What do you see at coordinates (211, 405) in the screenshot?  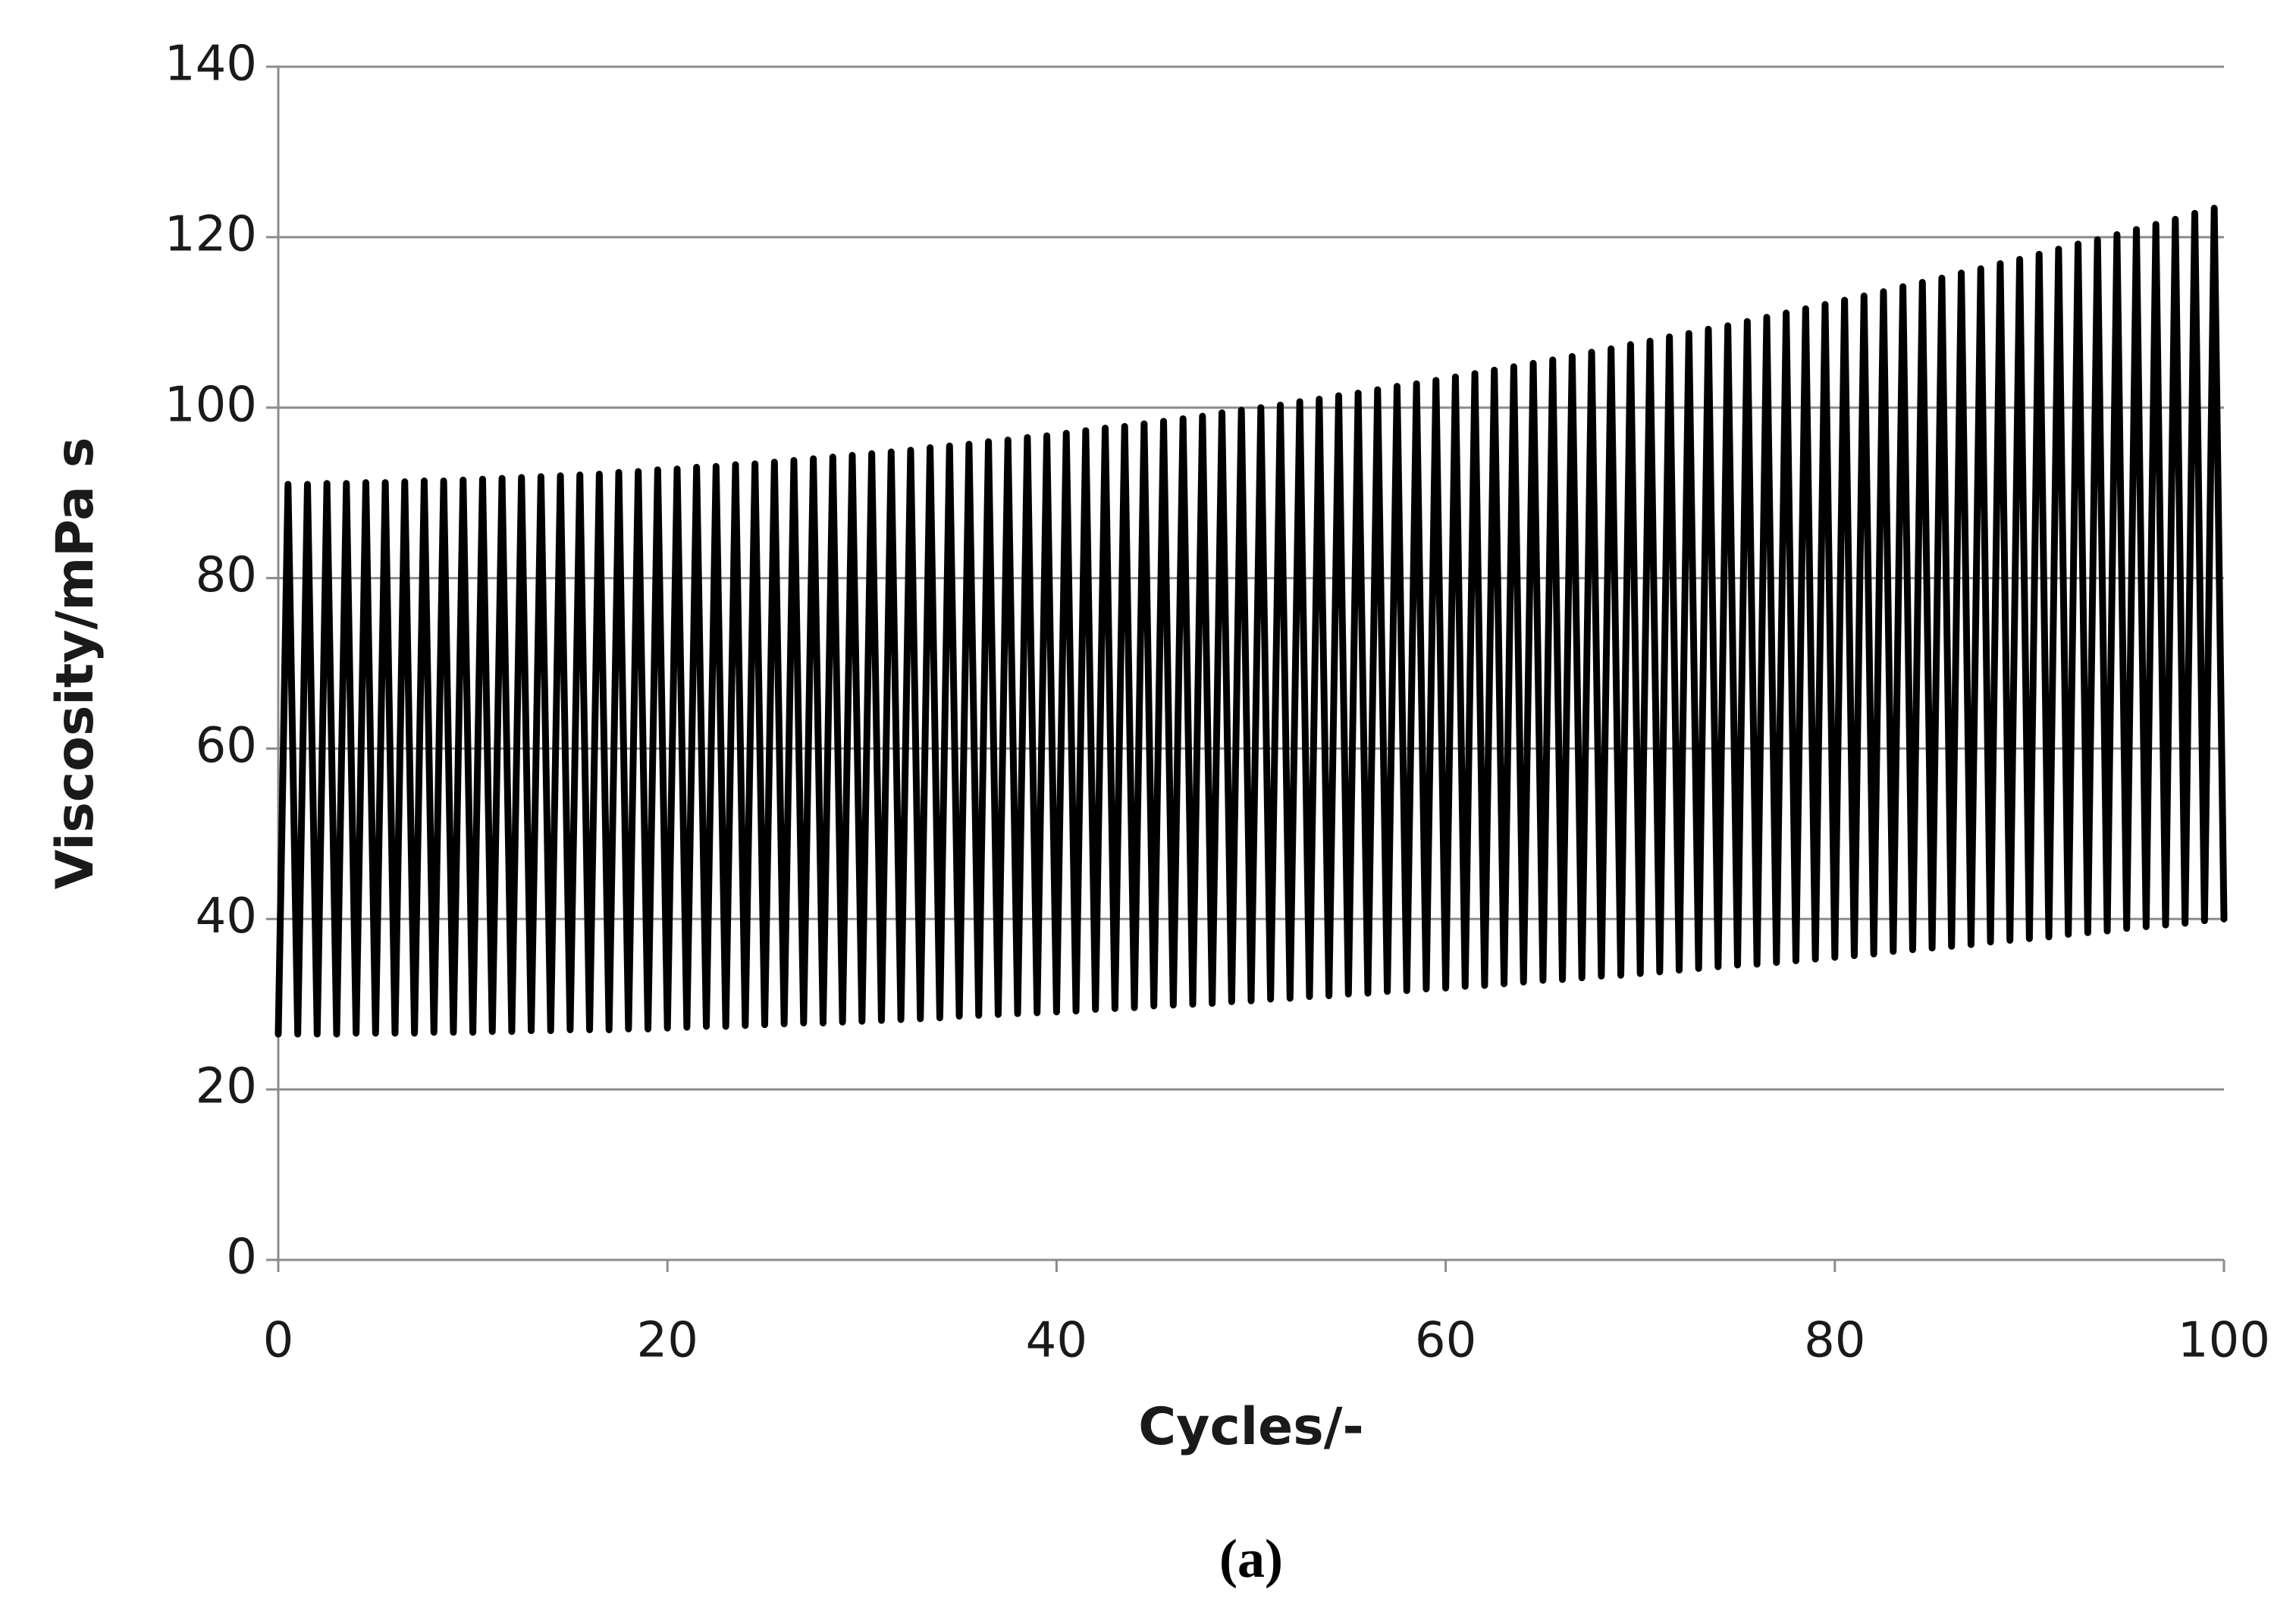 I see `y-tick-label: 100` at bounding box center [211, 405].